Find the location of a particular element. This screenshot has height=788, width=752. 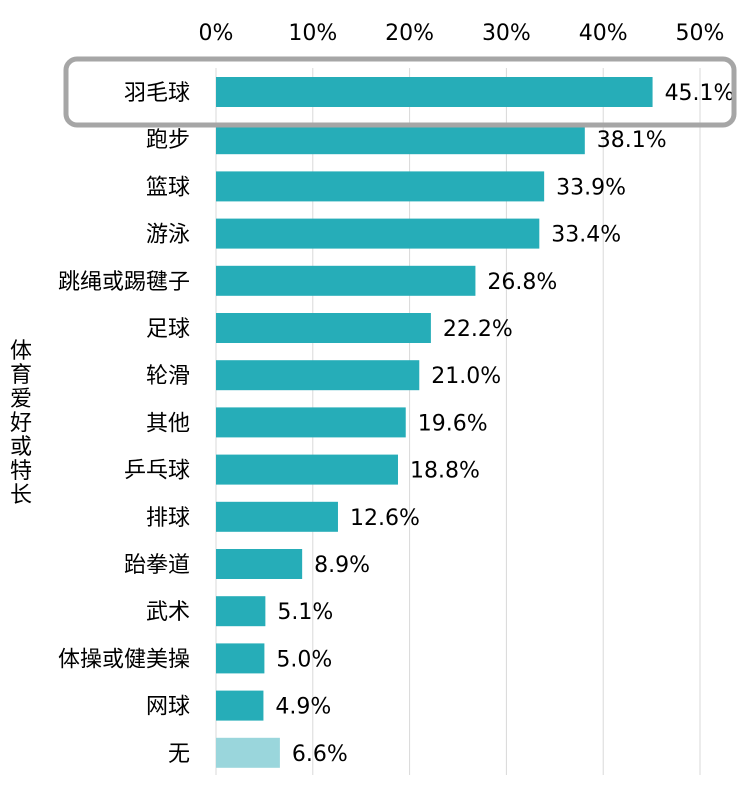

value-label: 5.0% is located at coordinates (304, 659).